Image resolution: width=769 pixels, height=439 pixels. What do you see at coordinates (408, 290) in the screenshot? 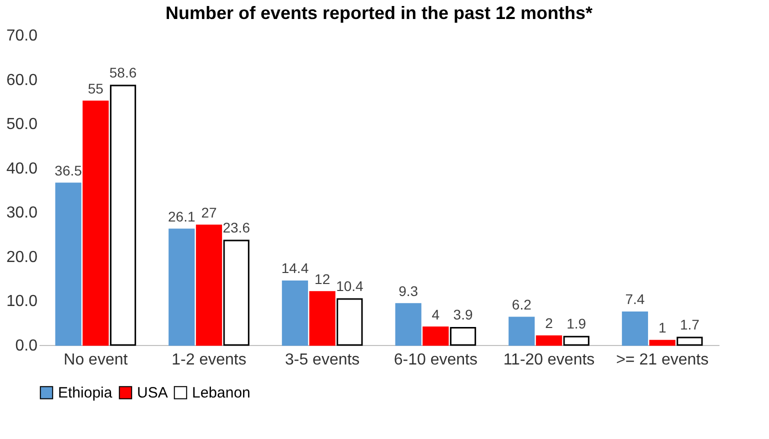
I see `data-label: 9.3` at bounding box center [408, 290].